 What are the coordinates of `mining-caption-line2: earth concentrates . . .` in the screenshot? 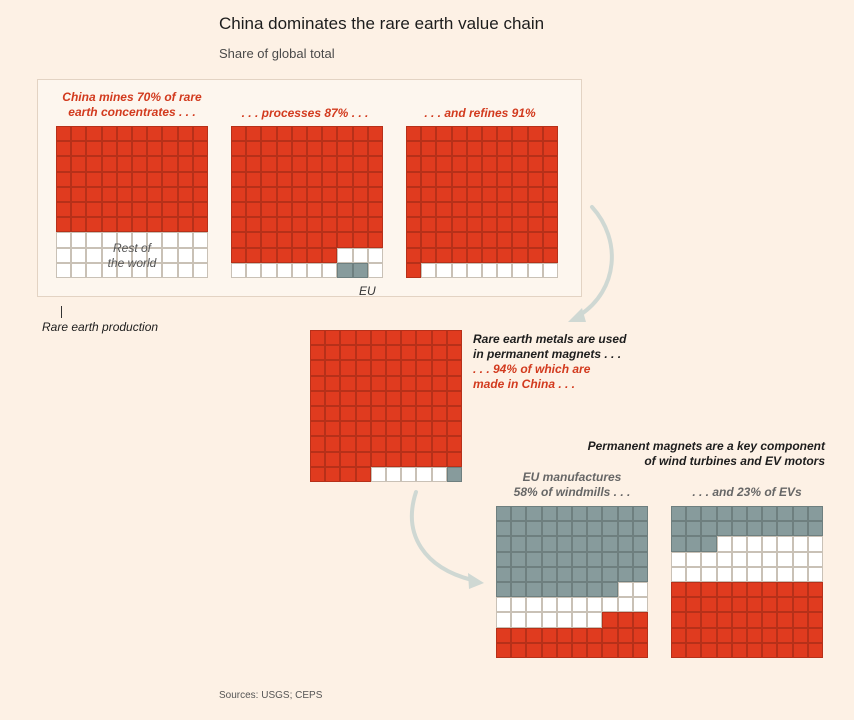 It's located at (132, 112).